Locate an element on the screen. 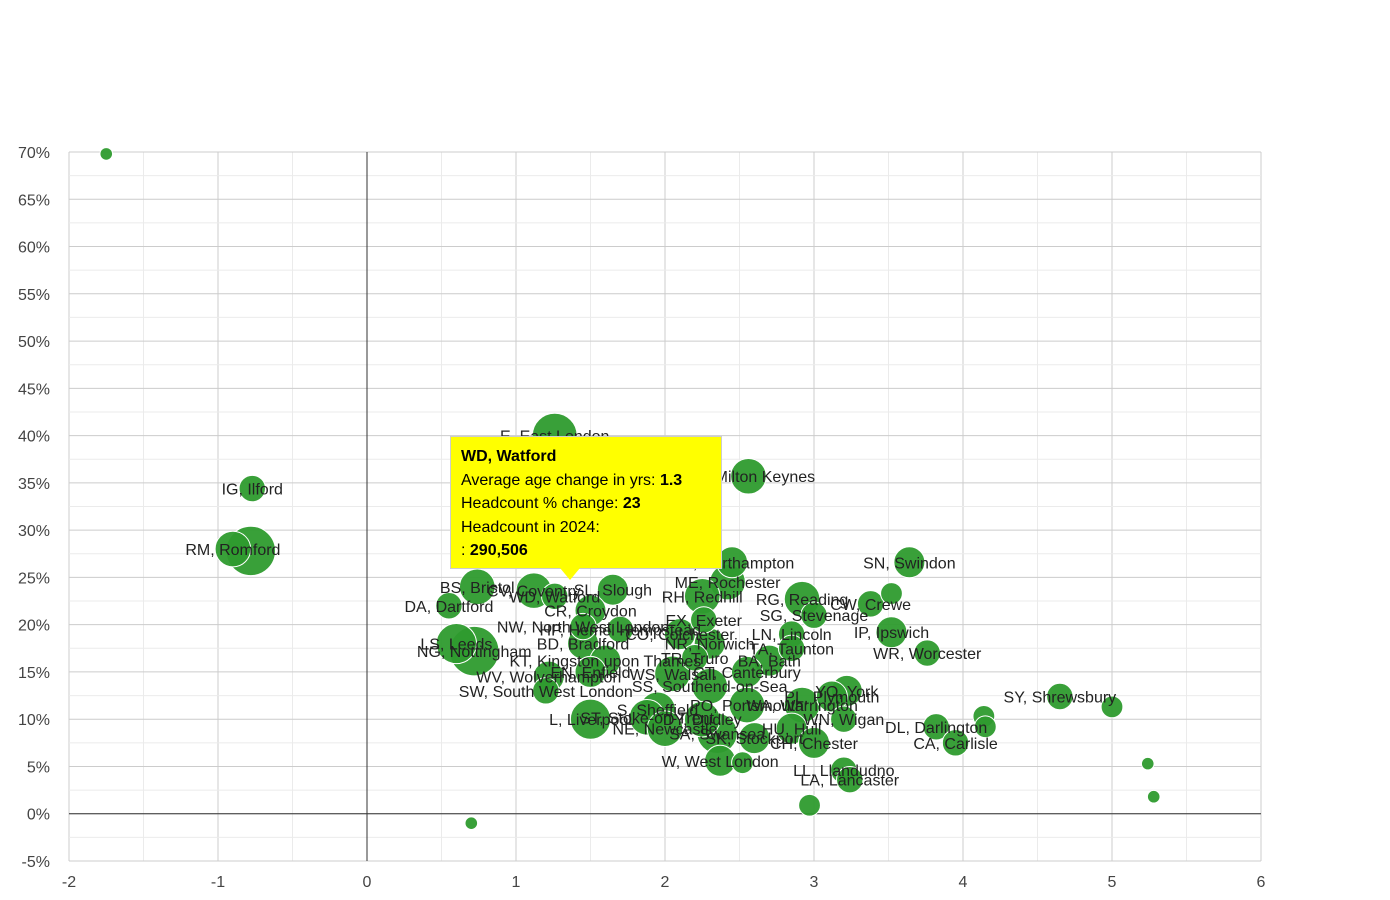 This screenshot has width=1390, height=900. y-tick-label: 35% is located at coordinates (34, 484).